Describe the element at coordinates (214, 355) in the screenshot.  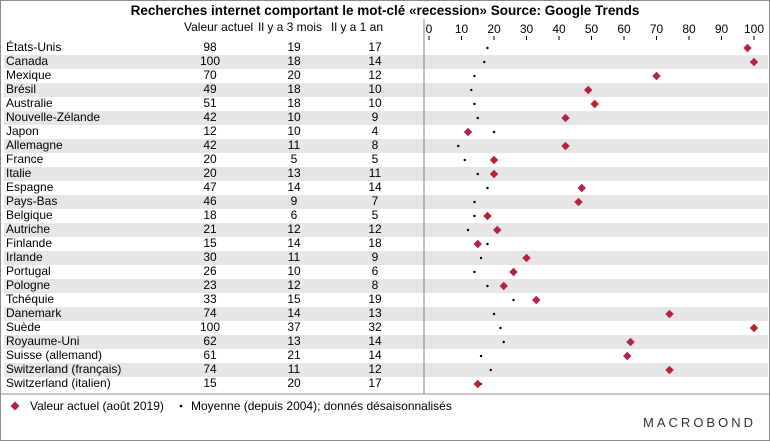
I see `table-row: Suisse (allemand) 61 21 14` at that location.